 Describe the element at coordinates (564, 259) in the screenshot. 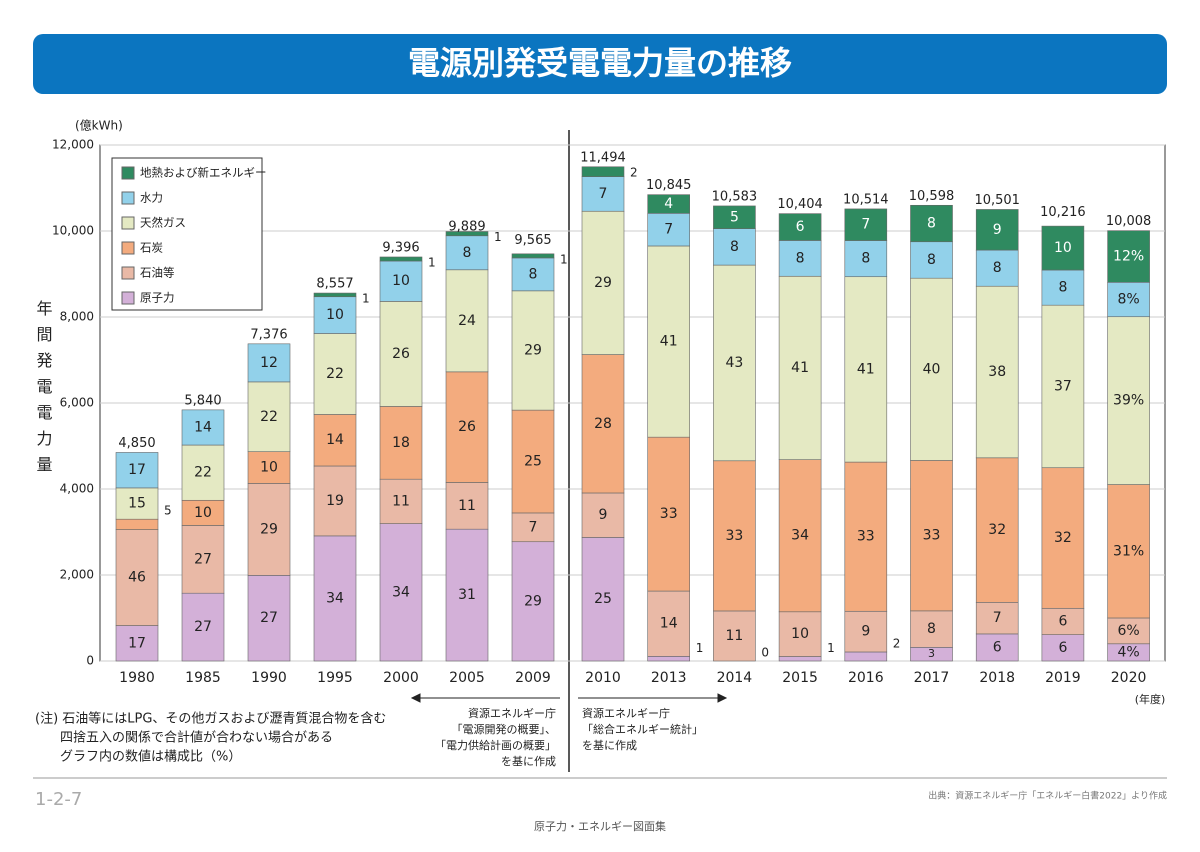

I see `value-label: 1` at that location.